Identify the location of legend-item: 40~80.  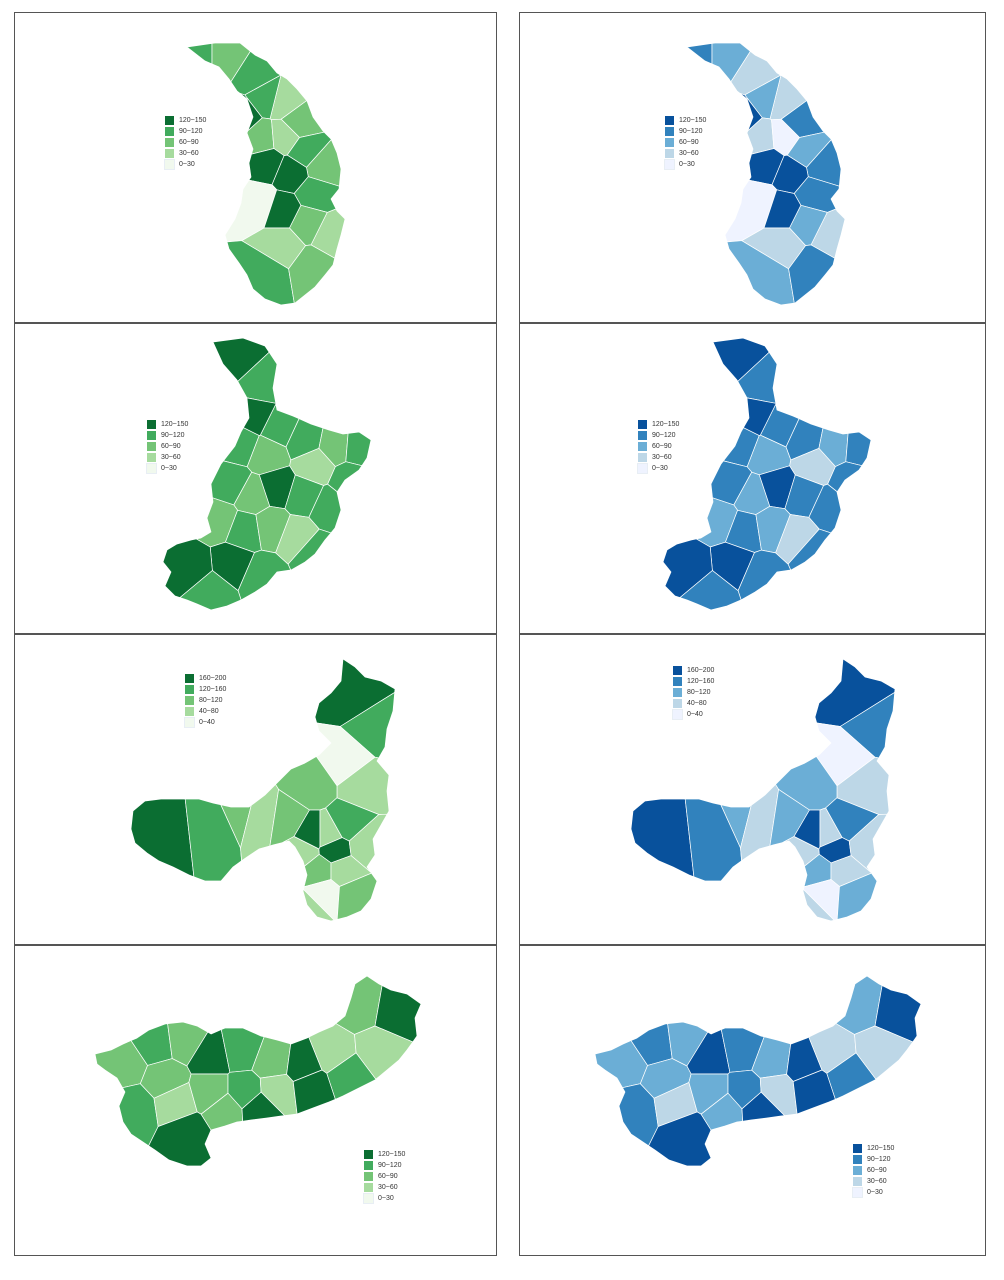
(205, 711).